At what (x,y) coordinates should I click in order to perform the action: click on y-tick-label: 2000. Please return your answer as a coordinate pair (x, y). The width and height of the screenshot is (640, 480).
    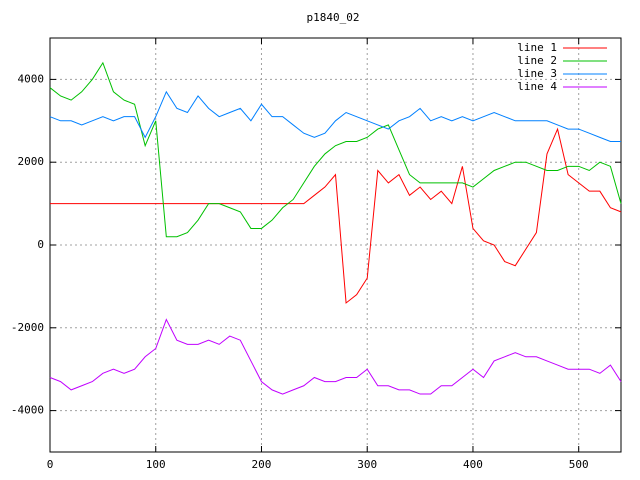
    Looking at the image, I should click on (31, 161).